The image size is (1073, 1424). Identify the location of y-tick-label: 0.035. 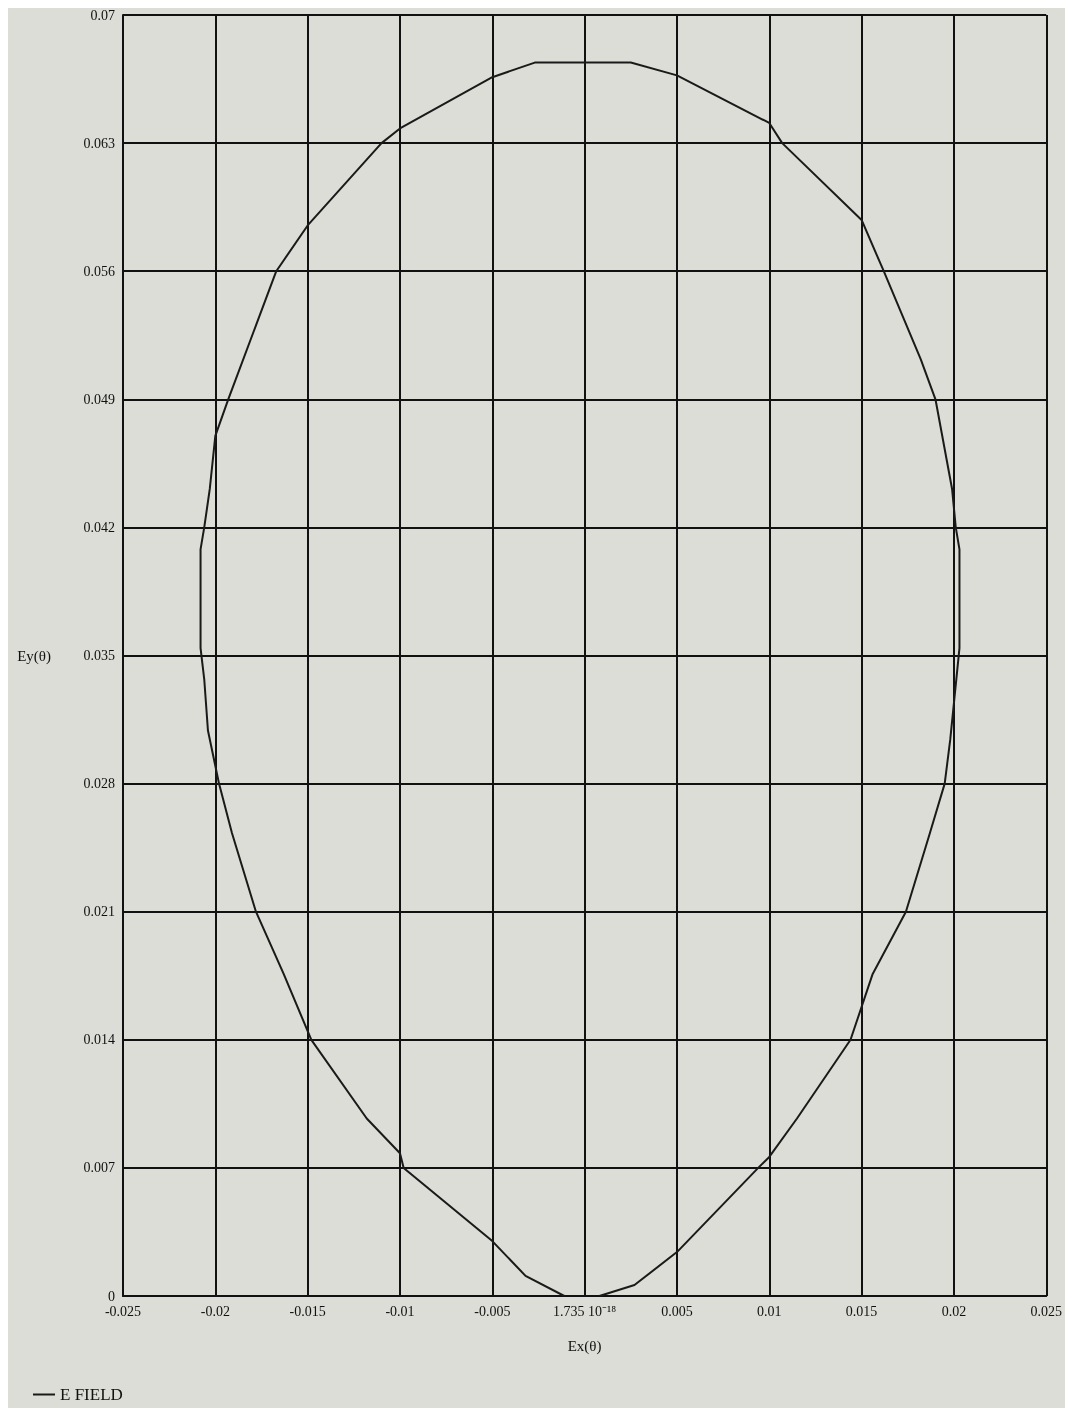
(99, 655).